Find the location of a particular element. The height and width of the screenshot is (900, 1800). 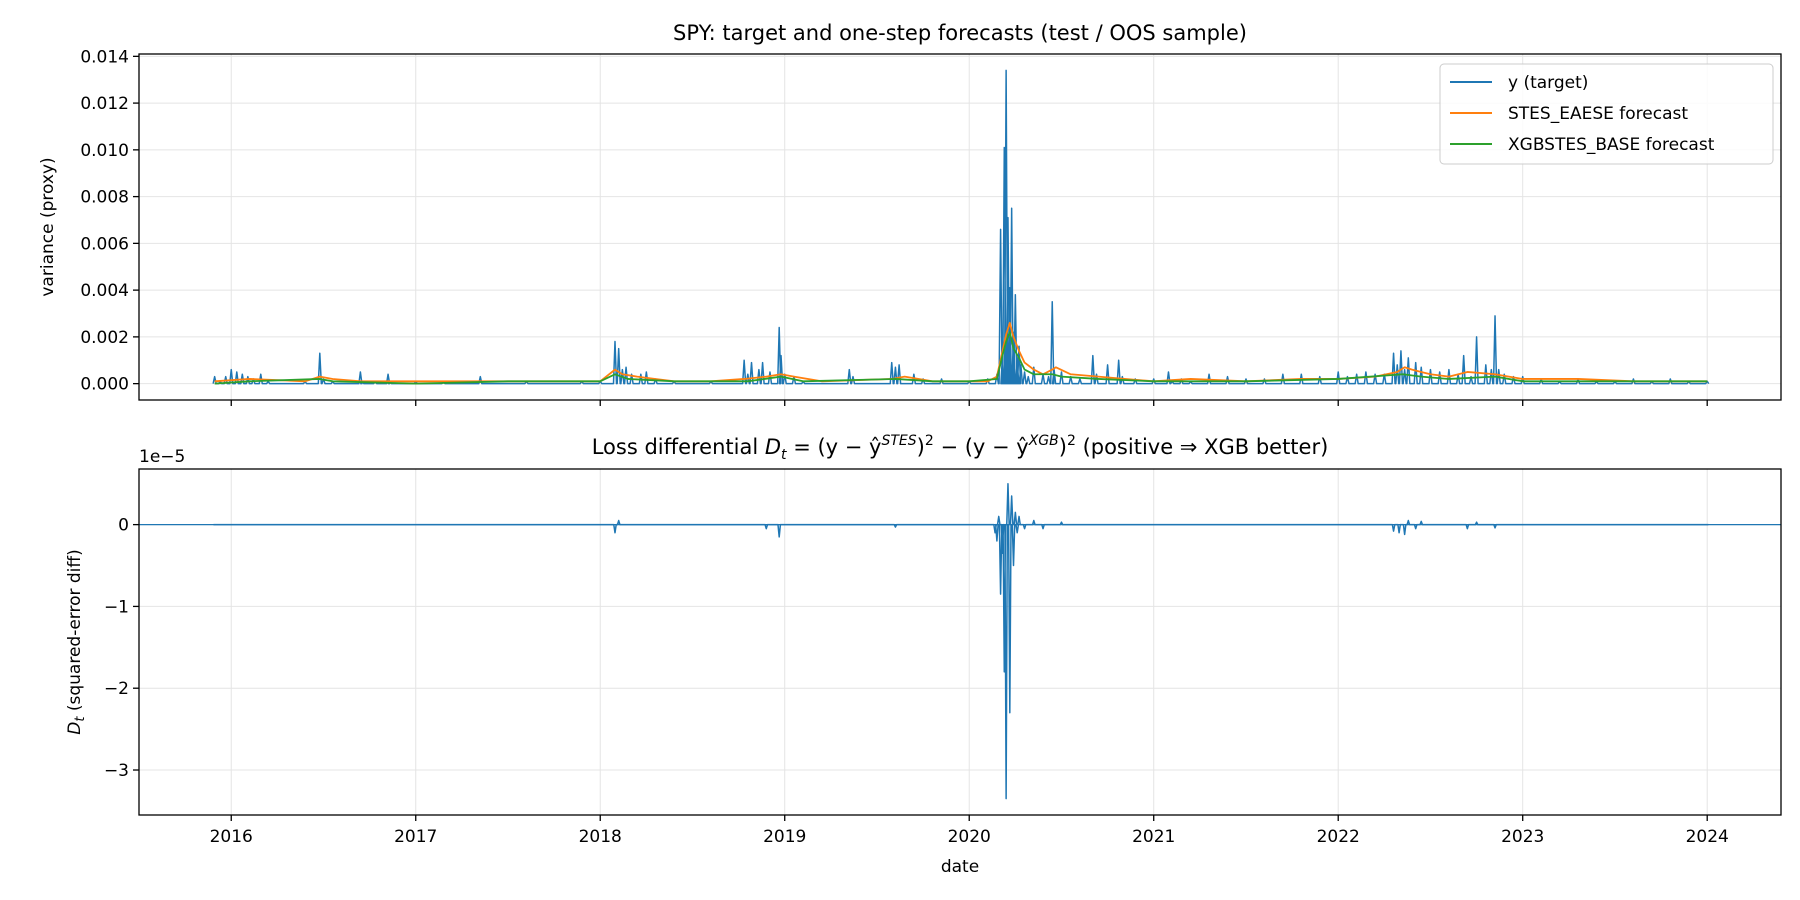

y-tick-label: −2 is located at coordinates (116, 689).